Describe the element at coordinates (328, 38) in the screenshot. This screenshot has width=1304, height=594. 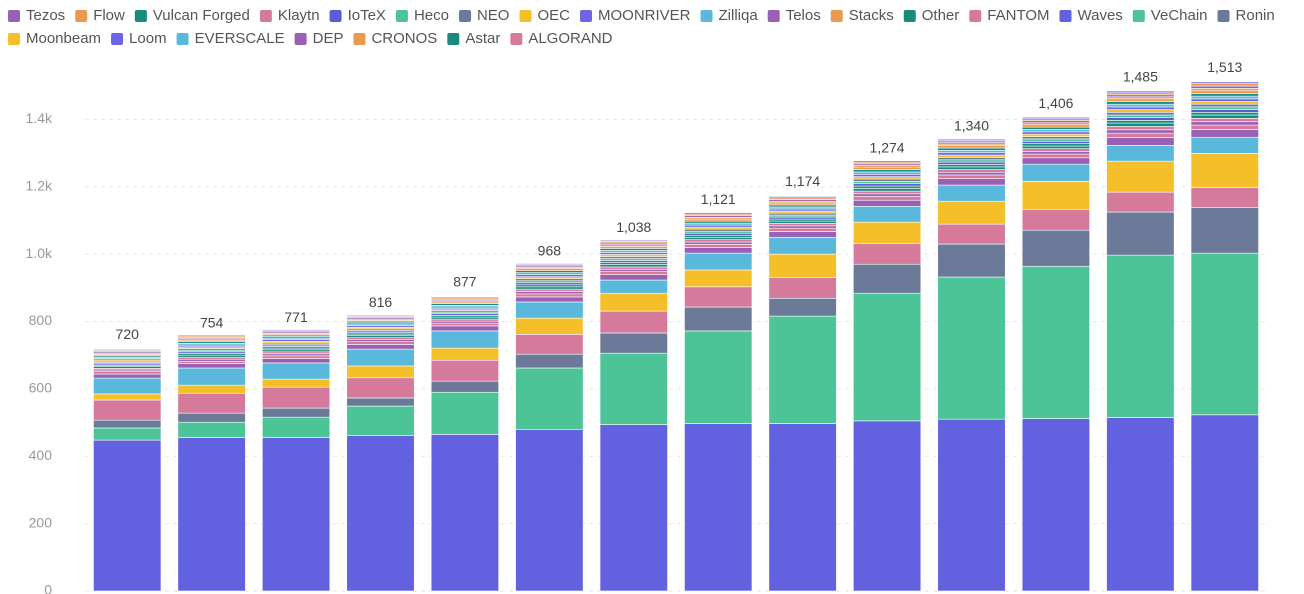
I see `legend-label: DEP` at that location.